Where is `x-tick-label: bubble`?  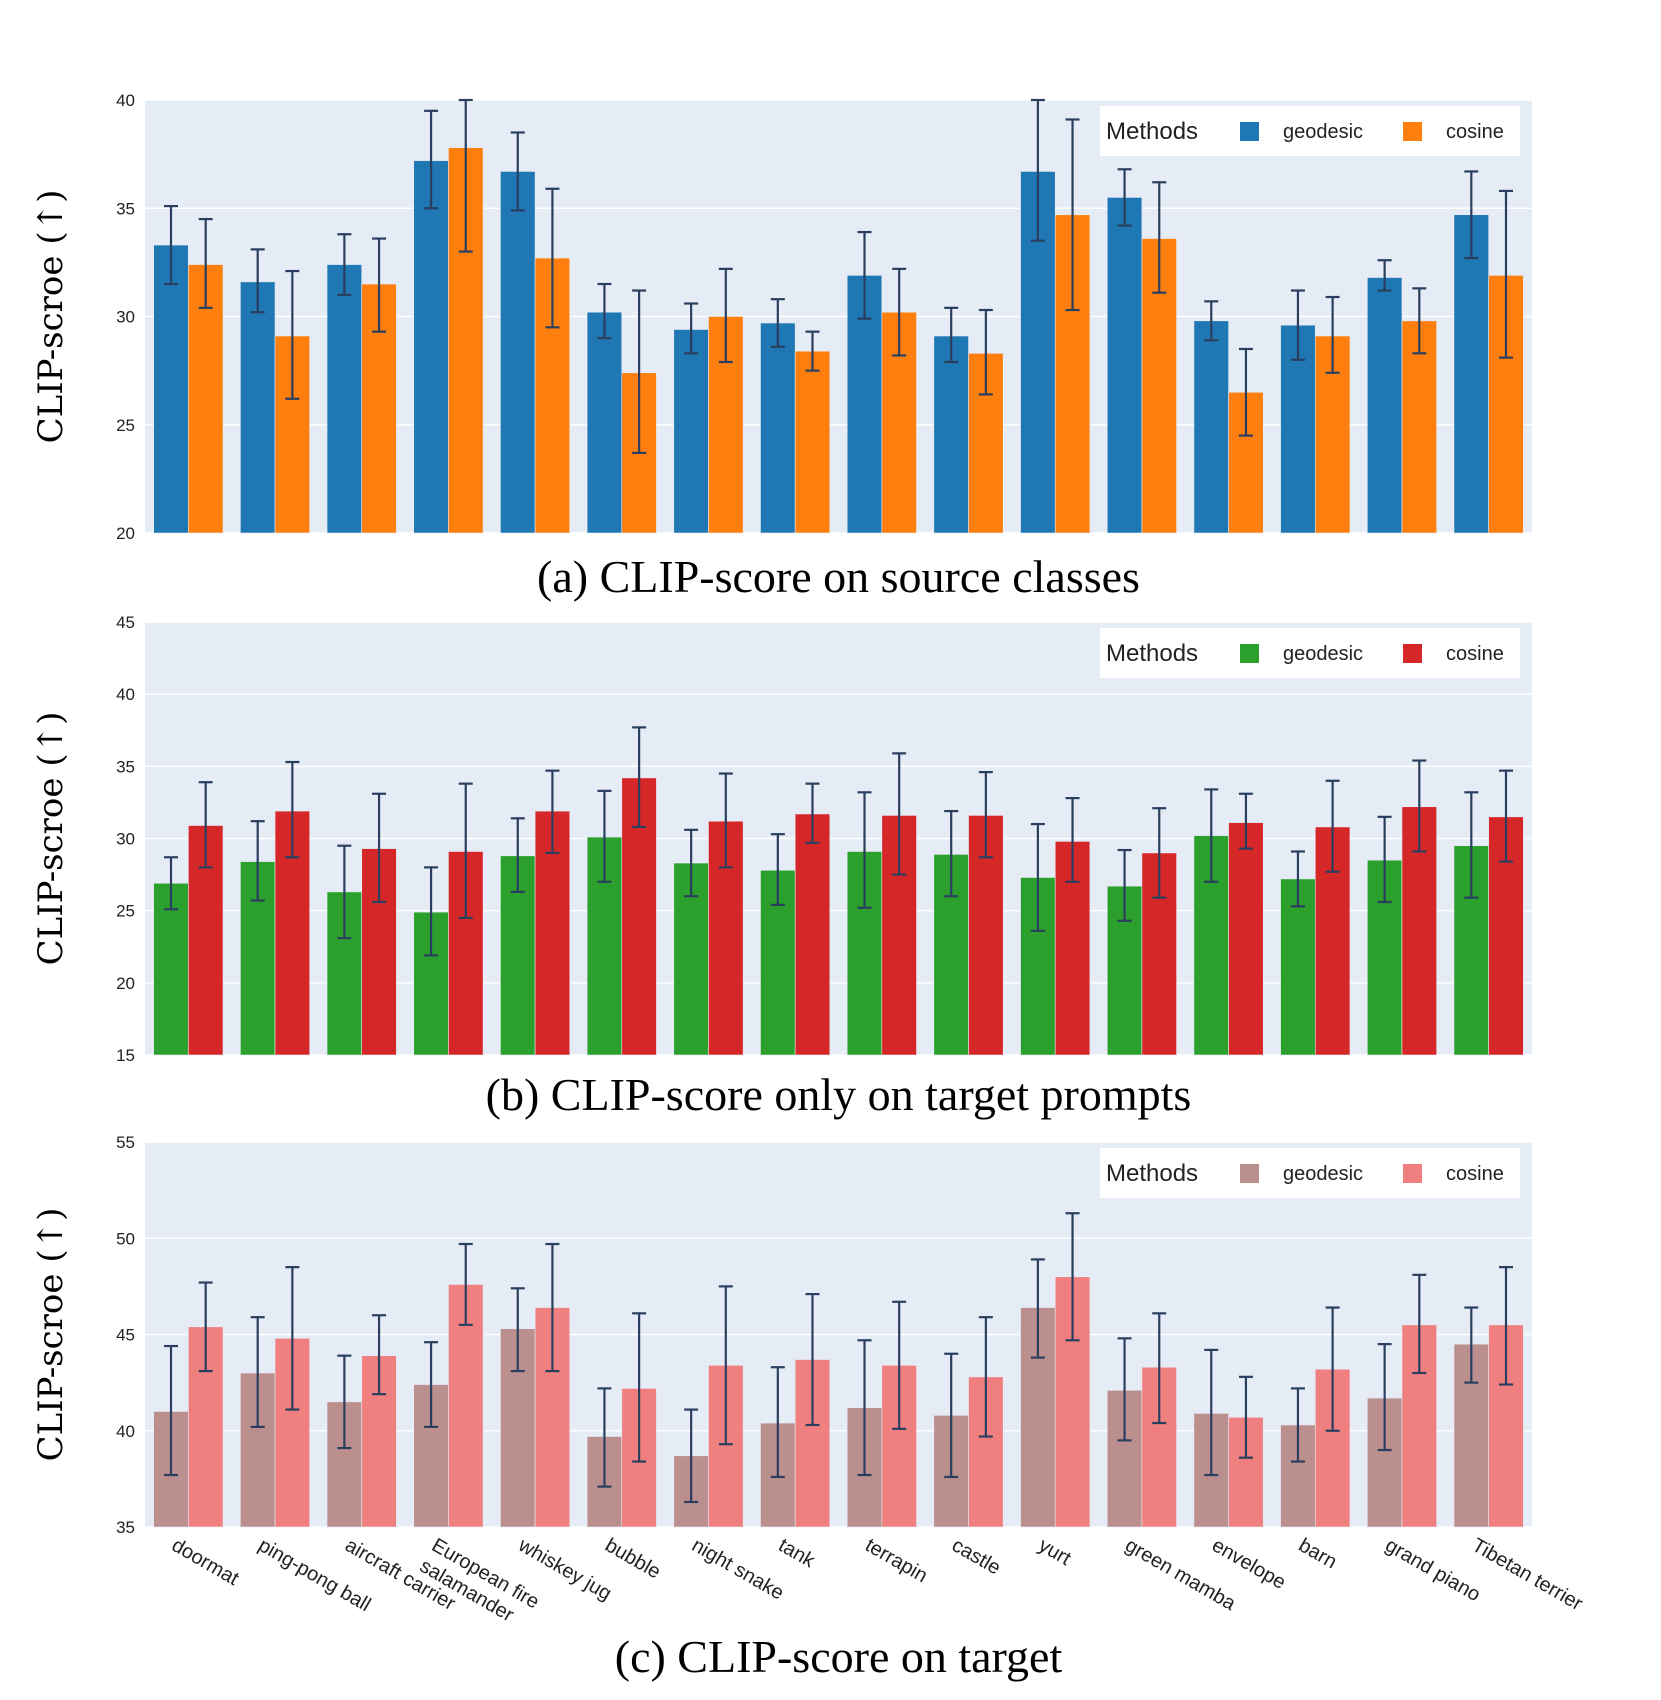
x-tick-label: bubble is located at coordinates (632, 1558).